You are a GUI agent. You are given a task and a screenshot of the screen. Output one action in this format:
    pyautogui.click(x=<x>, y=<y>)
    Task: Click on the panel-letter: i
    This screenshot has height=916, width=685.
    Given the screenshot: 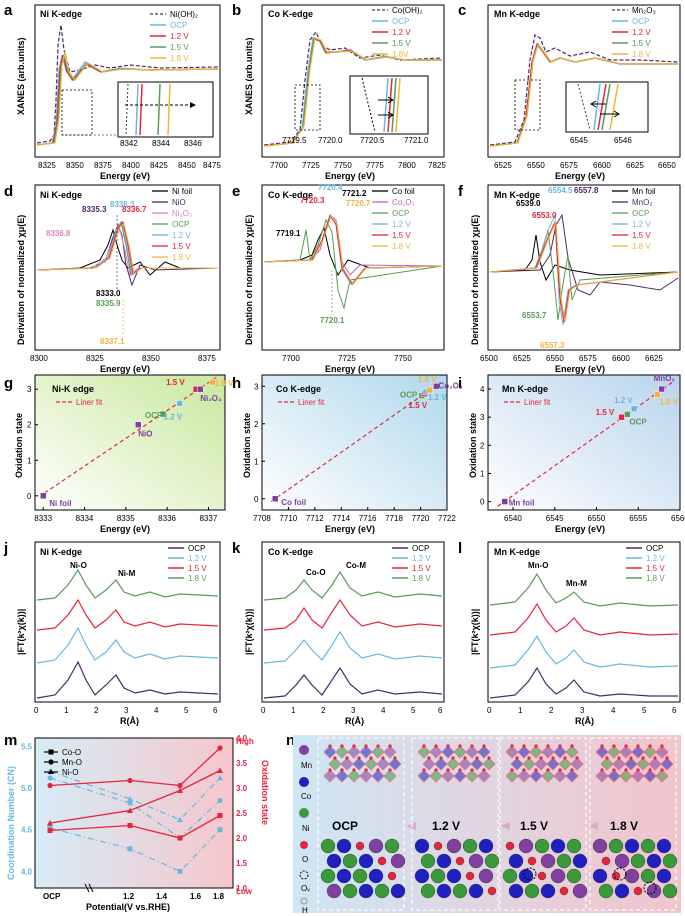 What is the action you would take?
    pyautogui.click(x=460, y=383)
    